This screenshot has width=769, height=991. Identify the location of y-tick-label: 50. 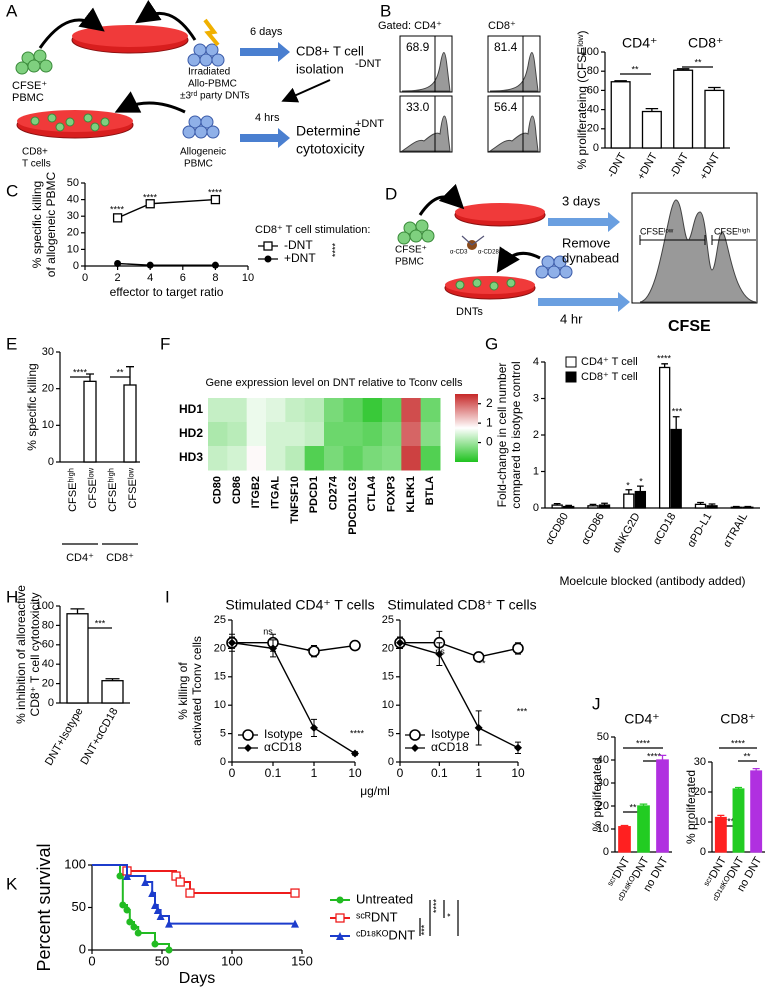
(603, 737).